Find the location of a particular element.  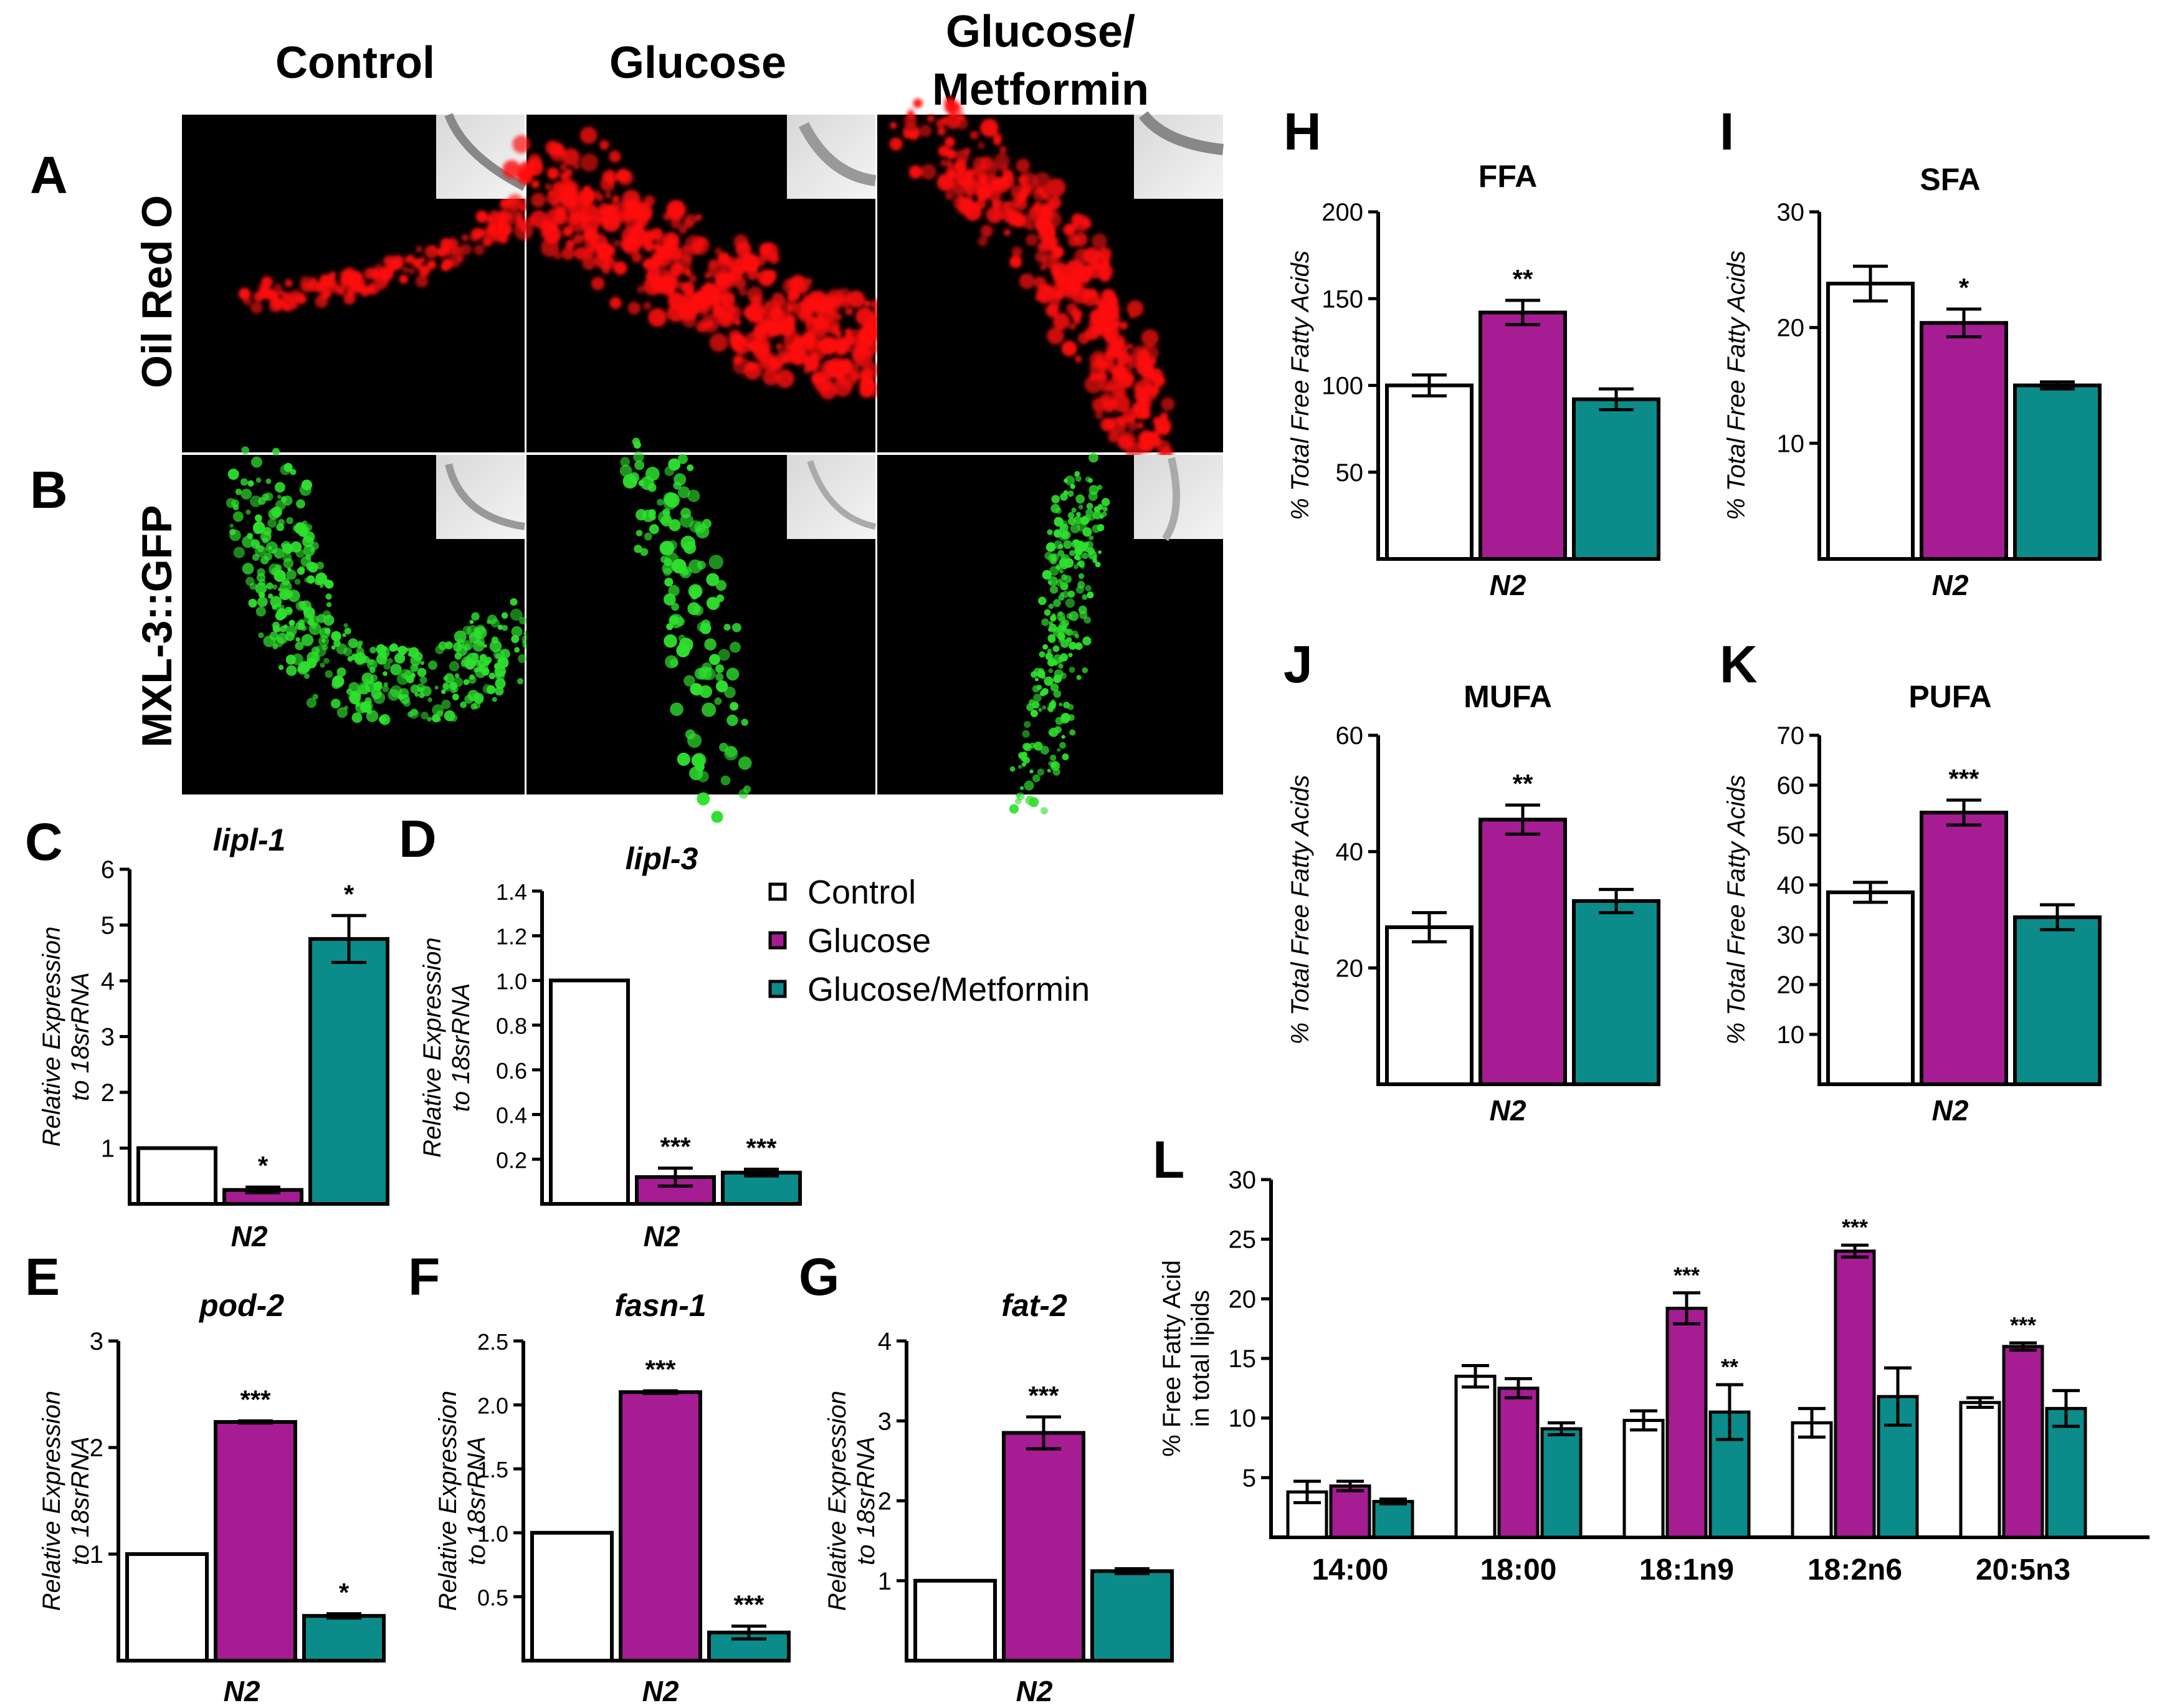

legend-swatch-glucose is located at coordinates (777, 941).